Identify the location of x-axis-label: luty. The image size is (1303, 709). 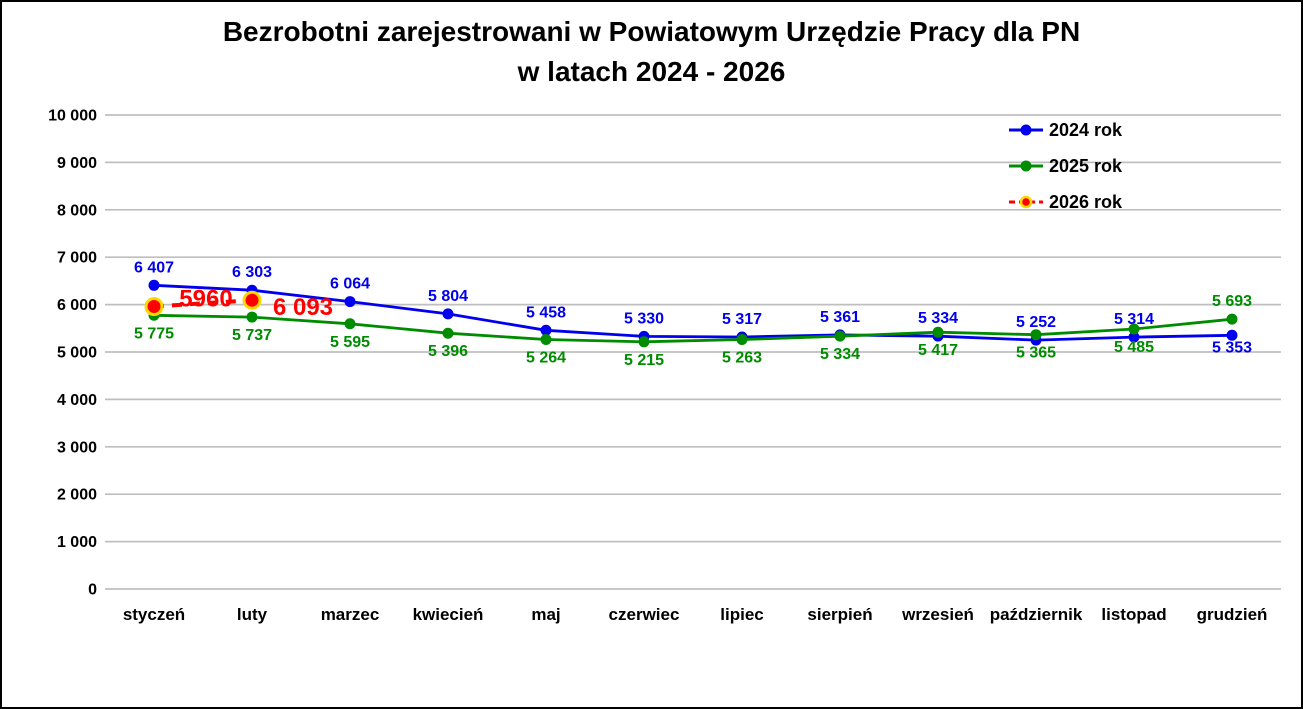
(252, 614).